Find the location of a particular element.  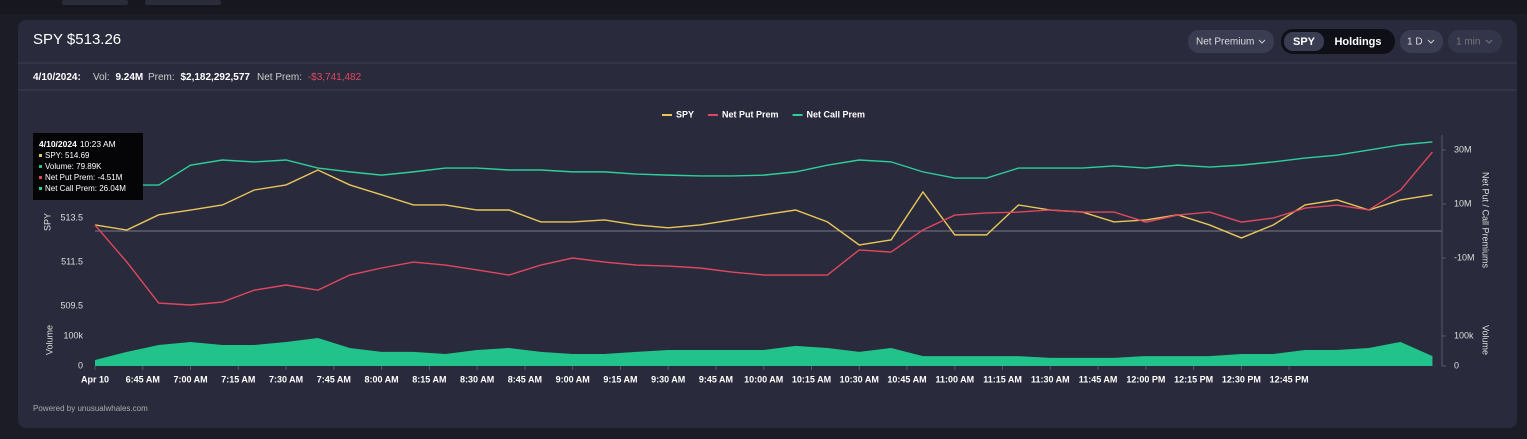

summary-date: 4/10/2024: is located at coordinates (57, 77).